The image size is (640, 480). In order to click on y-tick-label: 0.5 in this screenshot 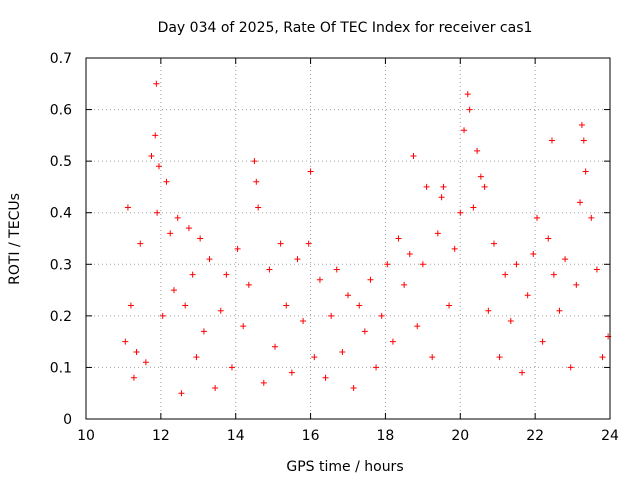, I will do `click(61, 162)`.